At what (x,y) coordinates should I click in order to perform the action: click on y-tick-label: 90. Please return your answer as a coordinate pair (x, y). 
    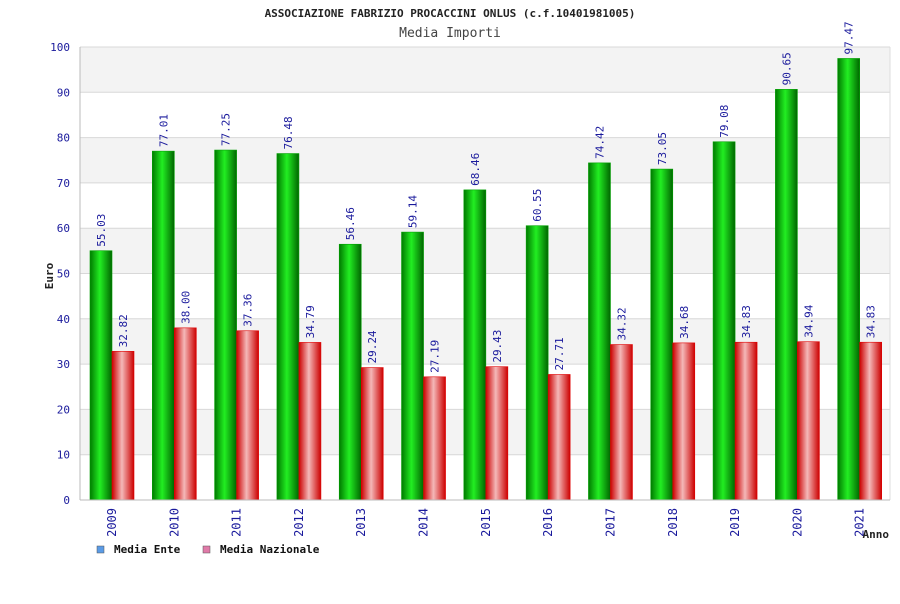
    Looking at the image, I should click on (63, 92).